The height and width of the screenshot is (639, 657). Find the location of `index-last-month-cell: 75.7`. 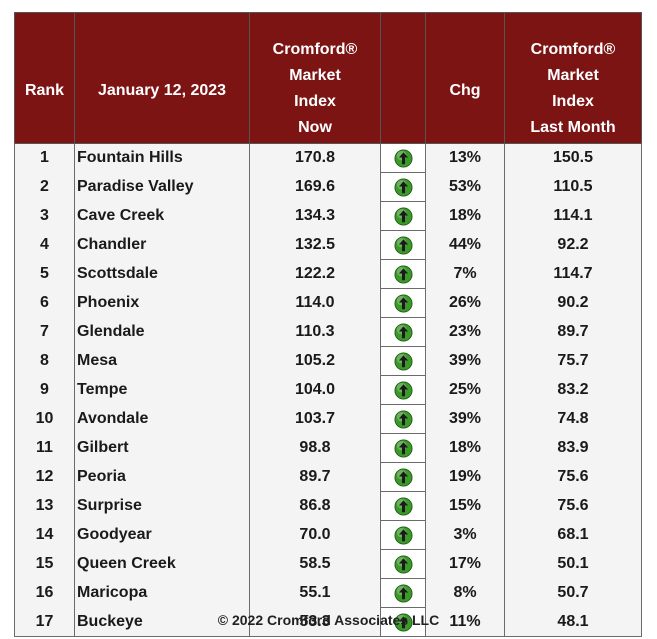

index-last-month-cell: 75.7 is located at coordinates (573, 361).